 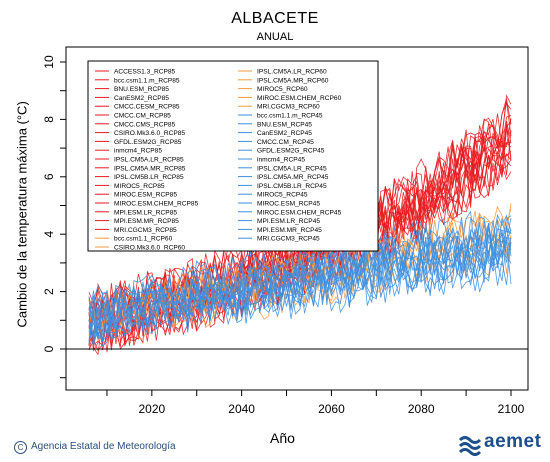 What do you see at coordinates (282, 89) in the screenshot?
I see `legend-entry: MIROC5_RCP60` at bounding box center [282, 89].